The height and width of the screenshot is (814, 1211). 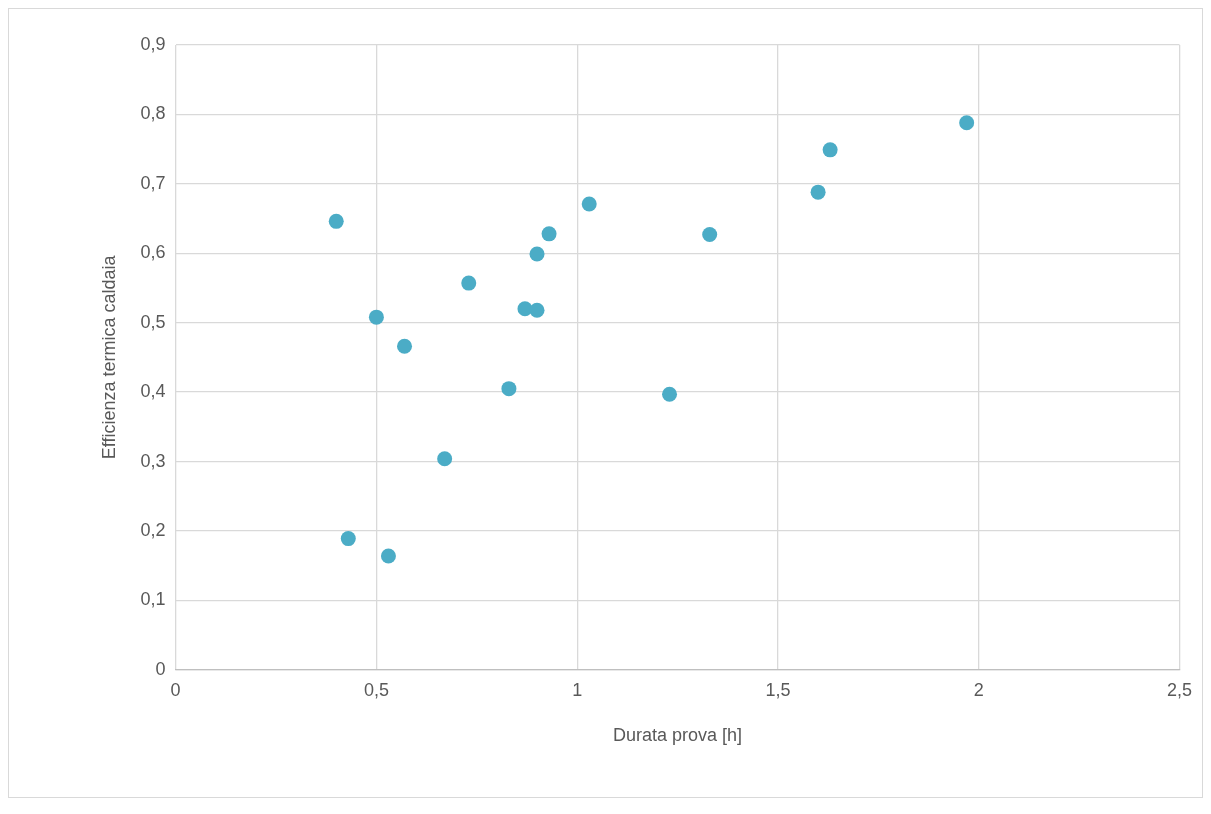 What do you see at coordinates (153, 460) in the screenshot?
I see `y-tick-label: 0,3` at bounding box center [153, 460].